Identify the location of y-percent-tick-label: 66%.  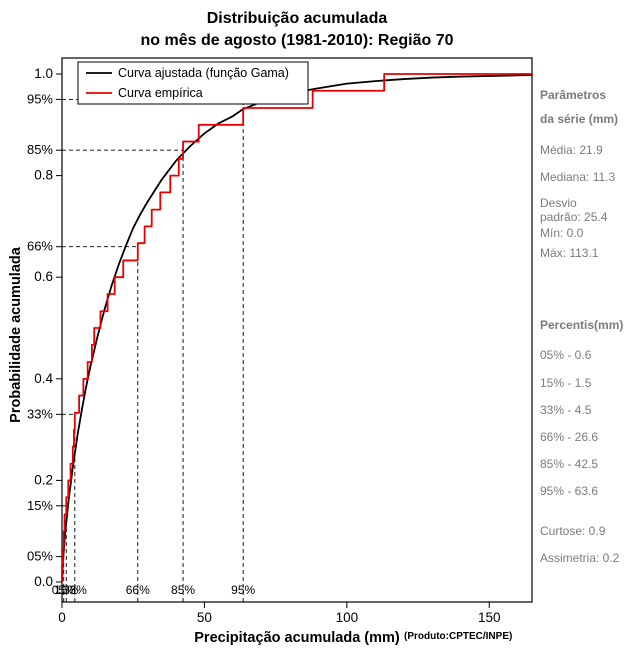
(40, 246).